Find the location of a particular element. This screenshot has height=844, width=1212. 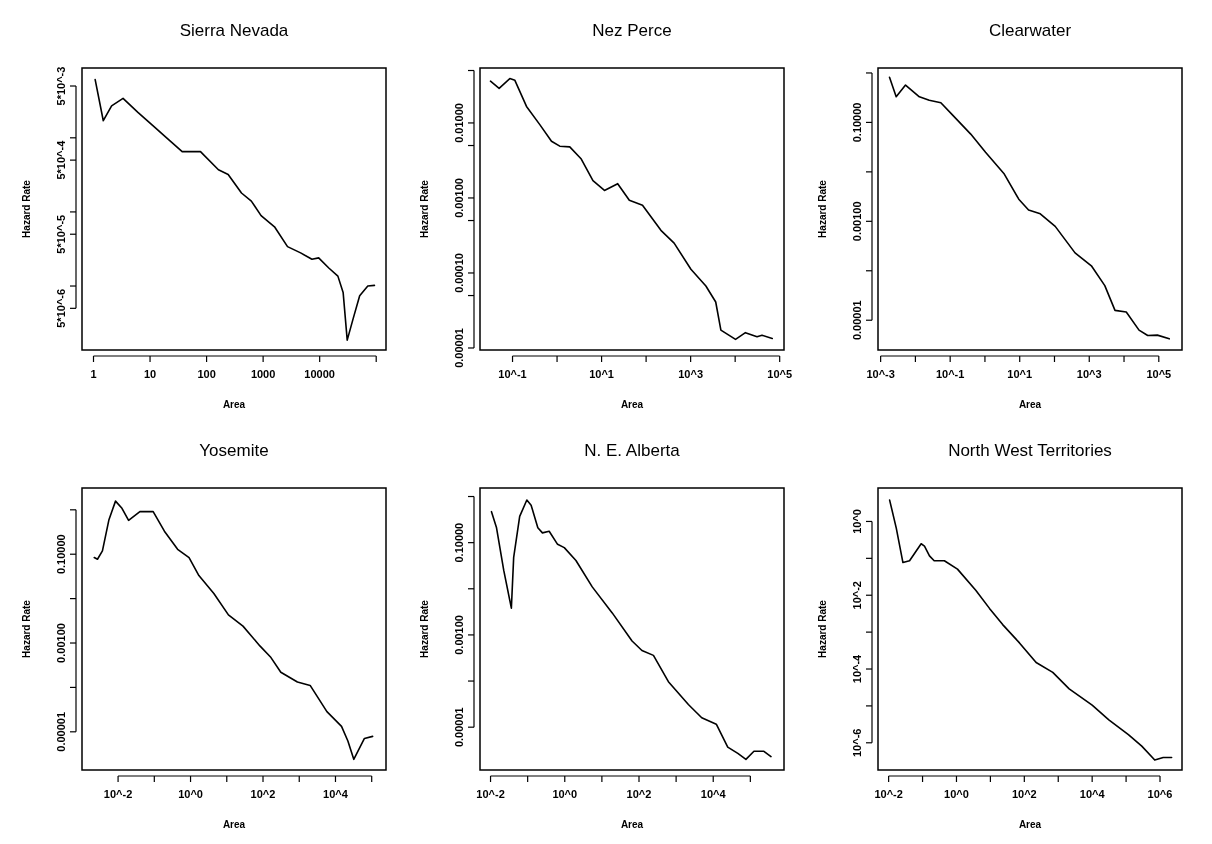

chart-title: Yosemite is located at coordinates (234, 450).